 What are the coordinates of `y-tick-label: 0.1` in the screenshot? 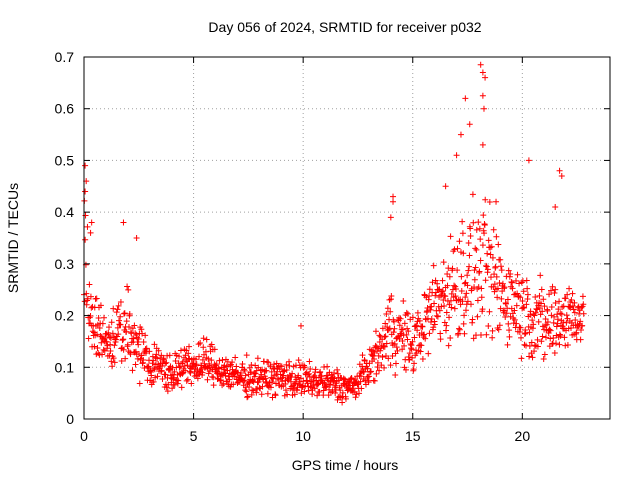 It's located at (65, 367).